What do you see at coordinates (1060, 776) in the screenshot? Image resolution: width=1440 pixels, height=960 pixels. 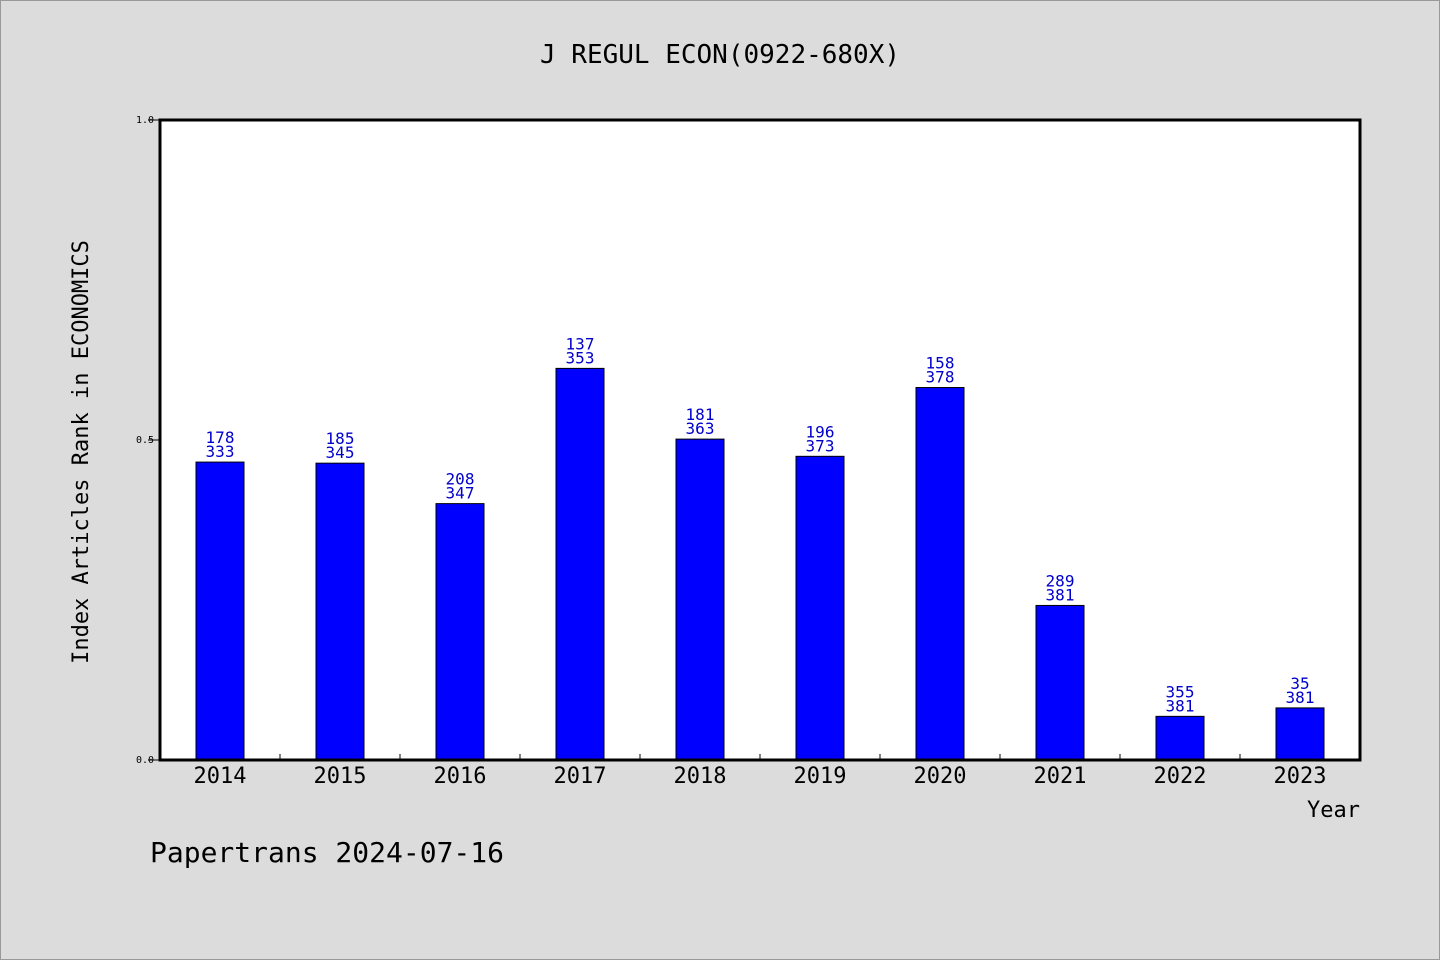 I see `x-tick-label-2021: 2021` at bounding box center [1060, 776].